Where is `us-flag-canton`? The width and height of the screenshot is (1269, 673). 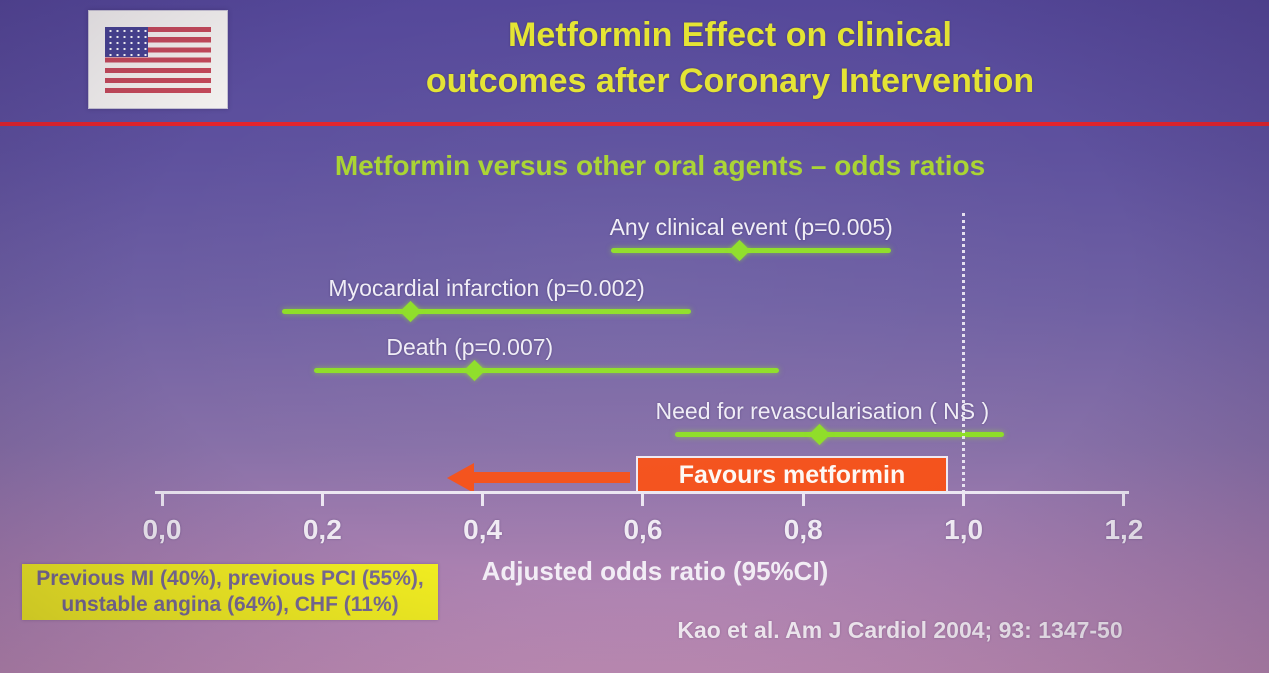 us-flag-canton is located at coordinates (126, 41).